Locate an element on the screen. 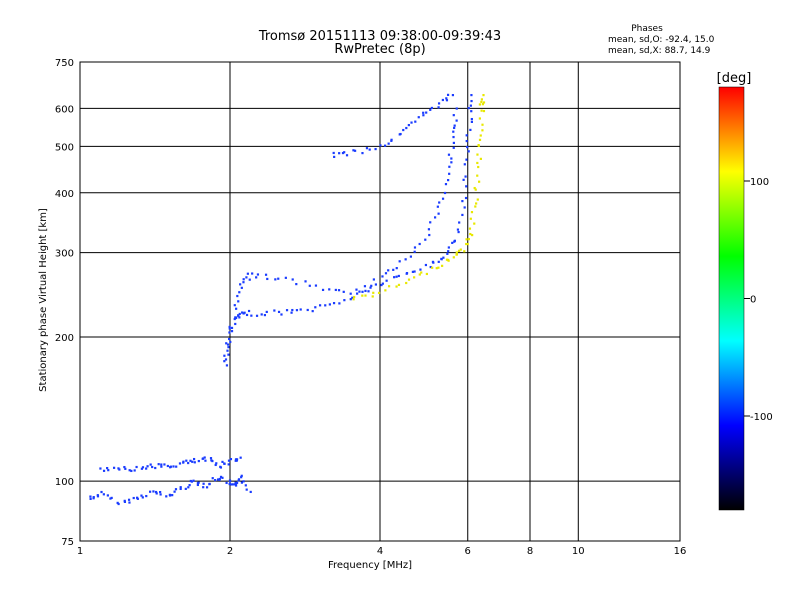  y-tick-label: 400 is located at coordinates (64, 194).